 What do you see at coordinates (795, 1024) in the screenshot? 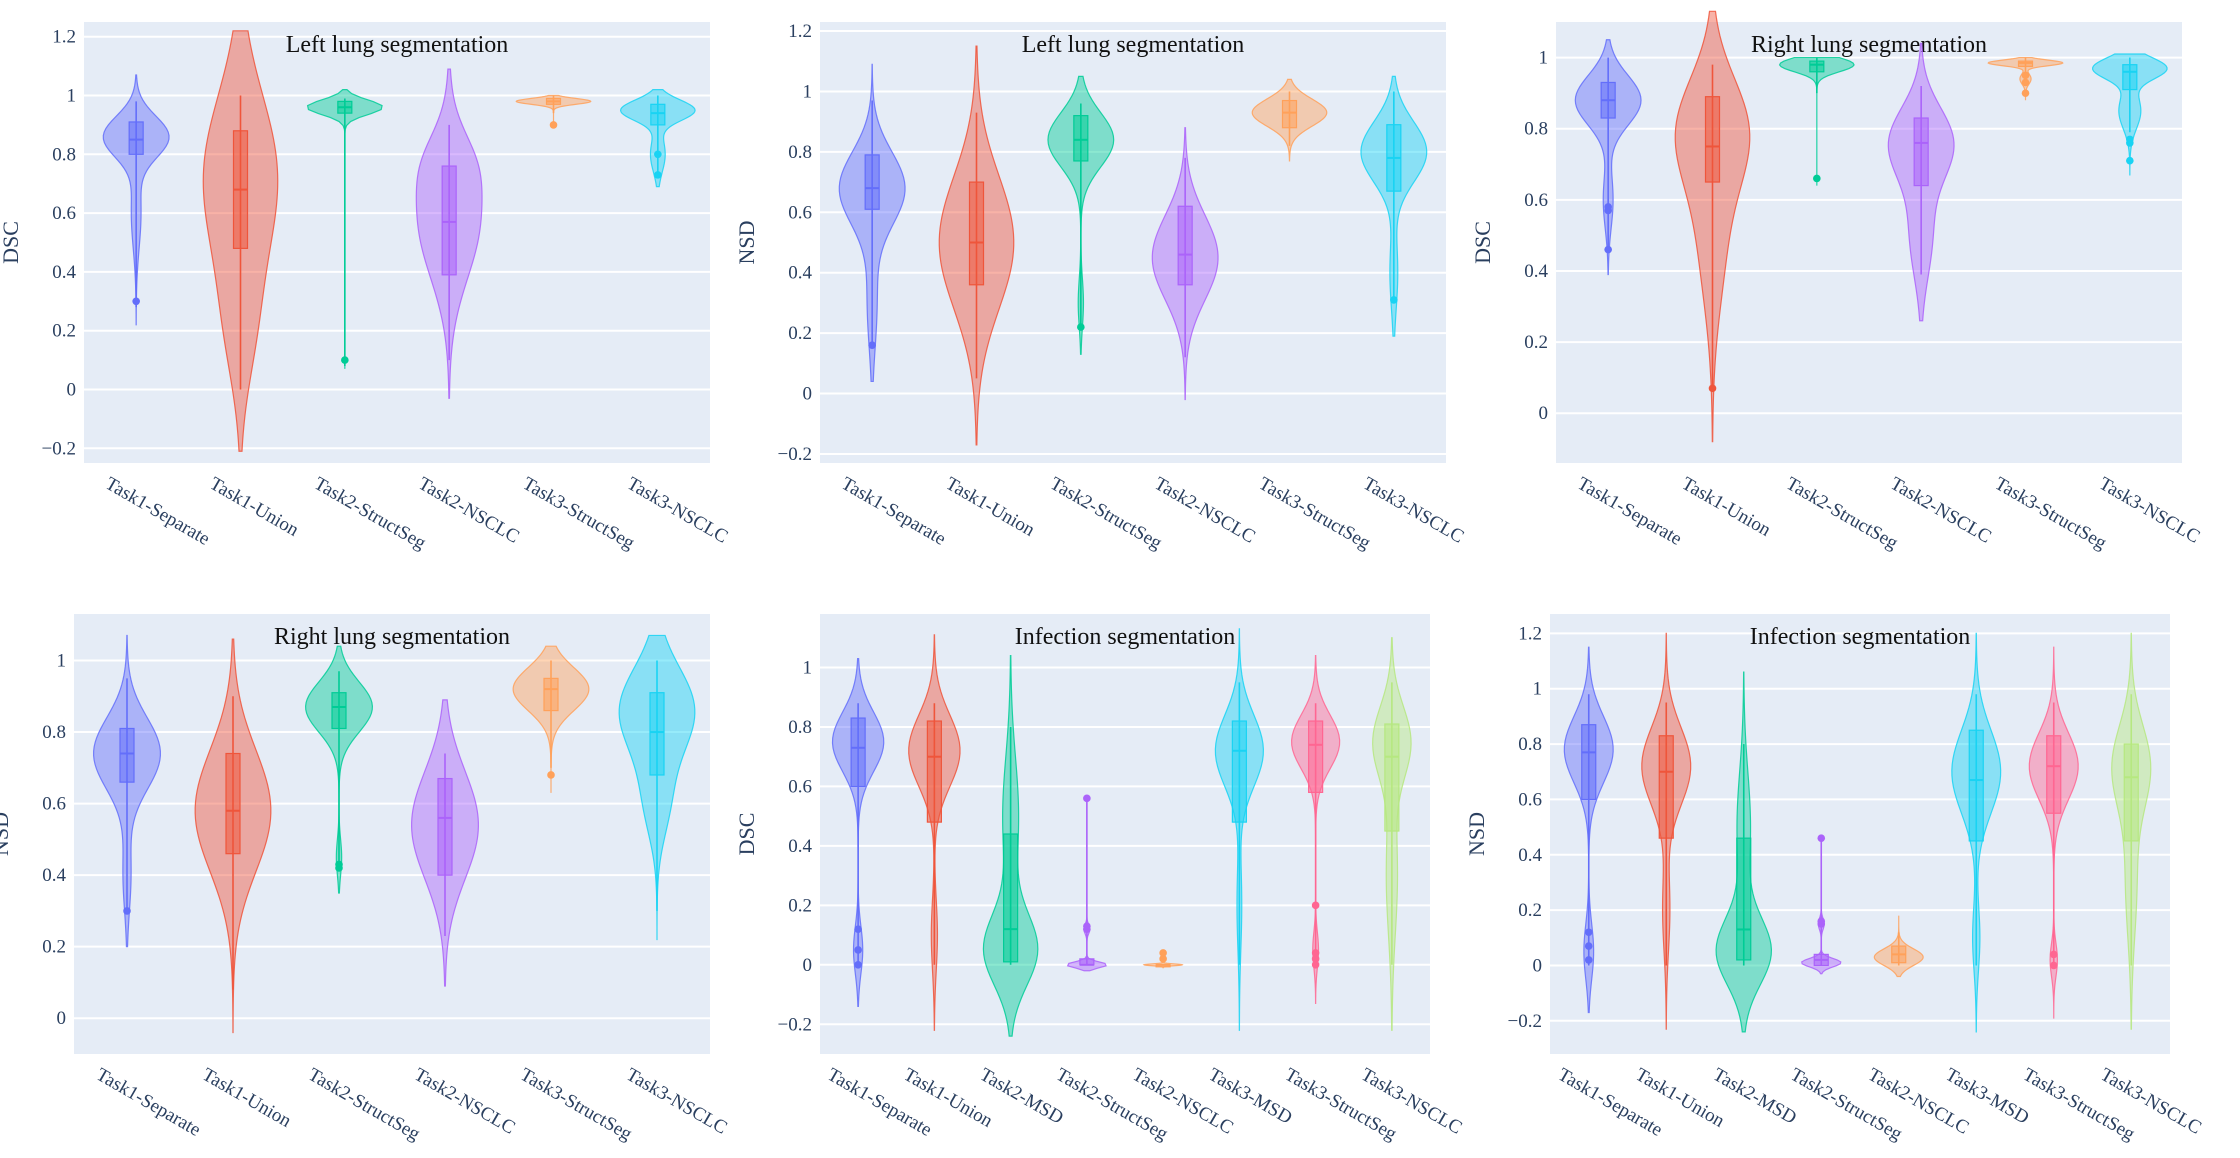
I see `y-tick-label: −0.2` at bounding box center [795, 1024].